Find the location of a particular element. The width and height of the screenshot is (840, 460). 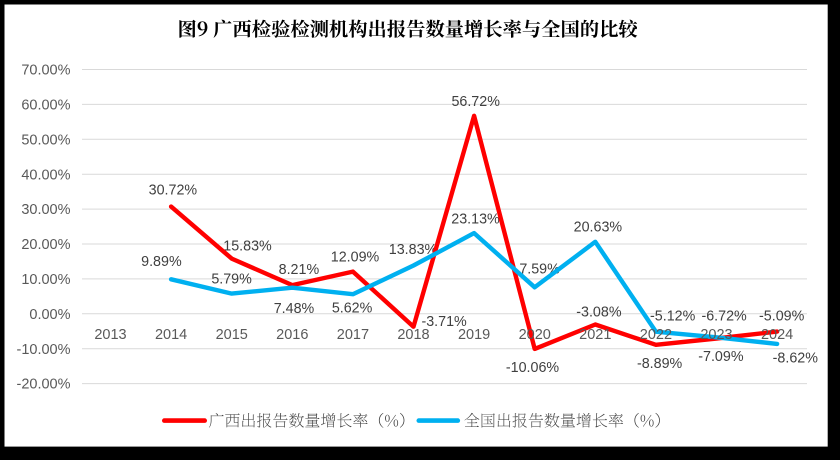

svg-text: 2019 is located at coordinates (474, 335).